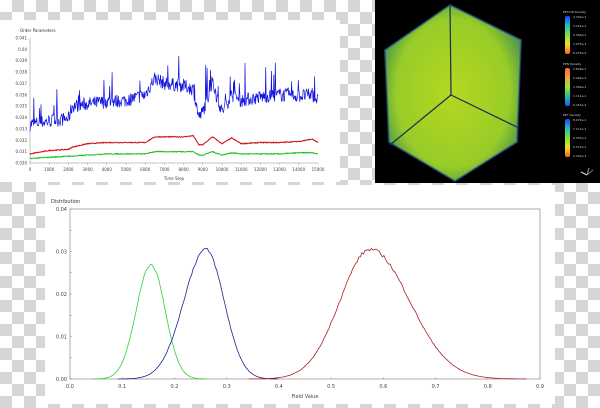  What do you see at coordinates (580, 156) in the screenshot?
I see `colorbar-label: 2.402e-1` at bounding box center [580, 156].